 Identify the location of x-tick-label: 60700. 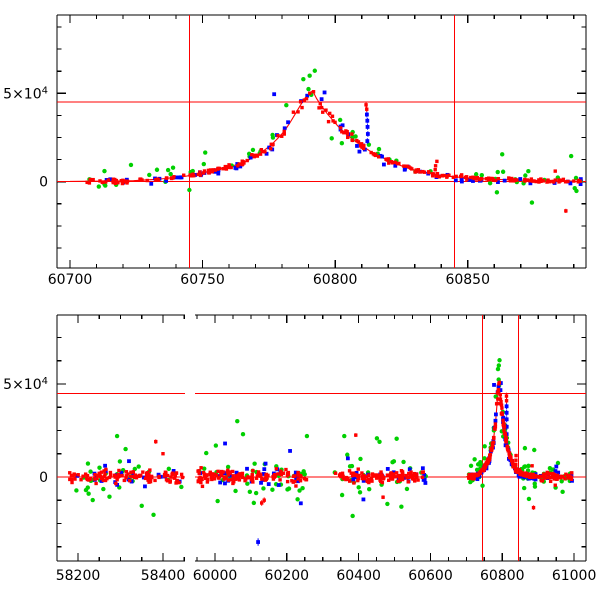
(70, 280).